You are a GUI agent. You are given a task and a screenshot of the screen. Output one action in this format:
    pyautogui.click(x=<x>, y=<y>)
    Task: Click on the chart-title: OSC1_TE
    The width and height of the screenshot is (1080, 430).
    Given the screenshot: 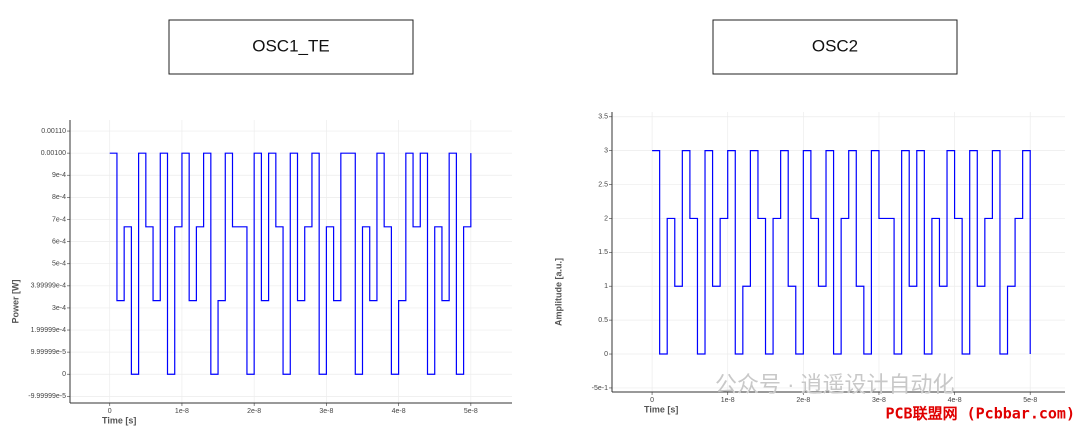 What is the action you would take?
    pyautogui.click(x=290, y=45)
    